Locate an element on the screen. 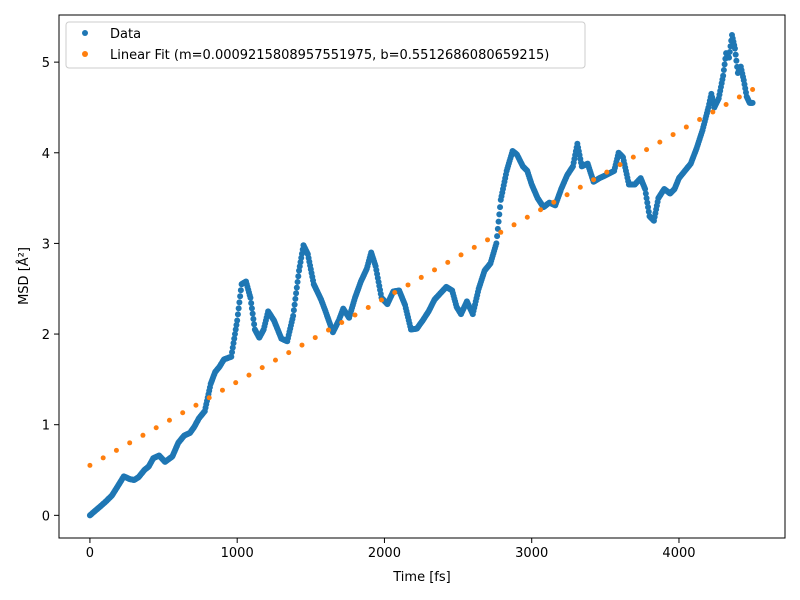 The width and height of the screenshot is (800, 600). y-tick-label: 3 is located at coordinates (46, 244).